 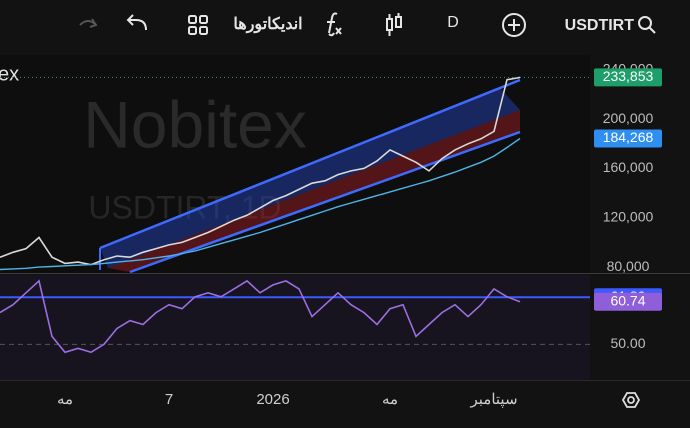 What do you see at coordinates (136, 22) in the screenshot?
I see `undo-icon` at bounding box center [136, 22].